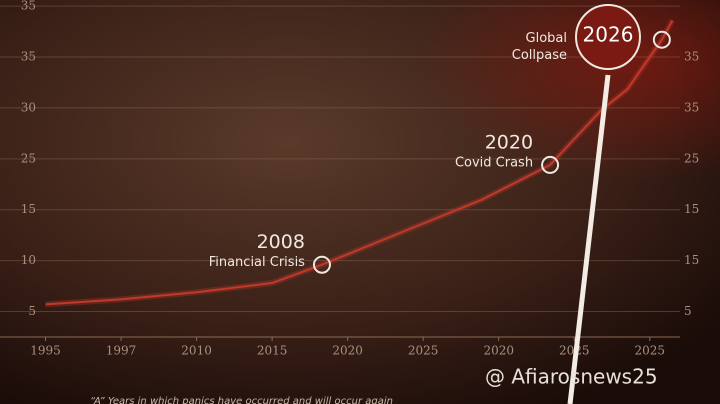 This screenshot has width=720, height=404. I want to click on x-tick-label: 2010, so click(196, 351).